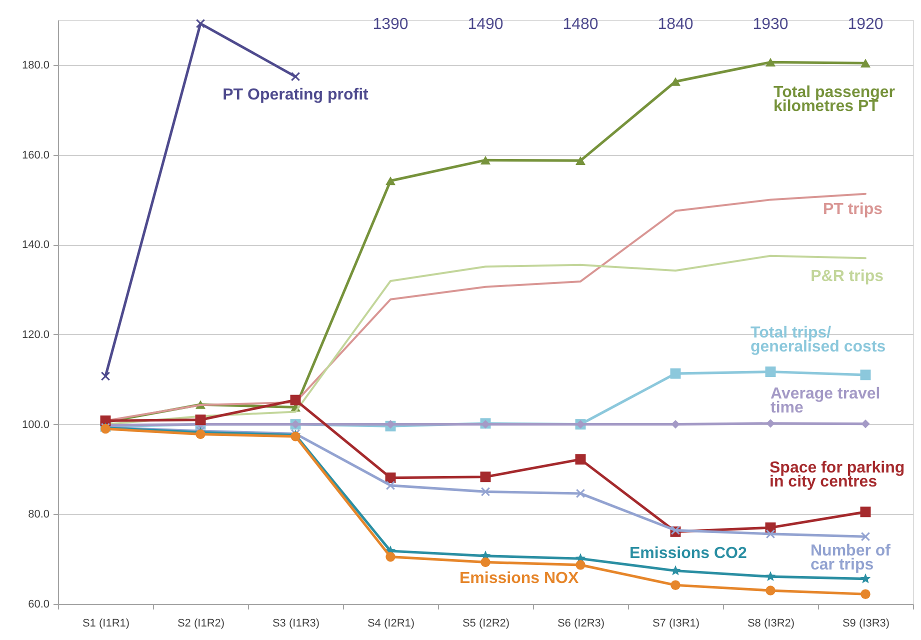  What do you see at coordinates (390, 24) in the screenshot?
I see `annotation: 1390` at bounding box center [390, 24].